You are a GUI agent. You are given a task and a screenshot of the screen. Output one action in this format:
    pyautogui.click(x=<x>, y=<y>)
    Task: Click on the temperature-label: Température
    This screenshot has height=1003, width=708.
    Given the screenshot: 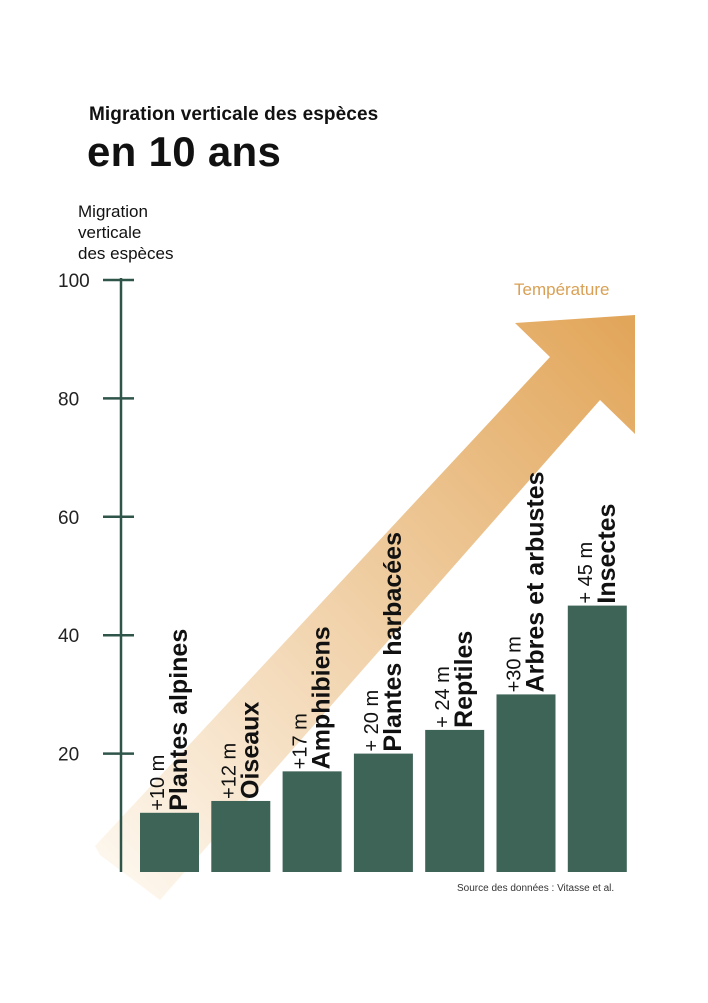 What is the action you would take?
    pyautogui.click(x=561, y=289)
    